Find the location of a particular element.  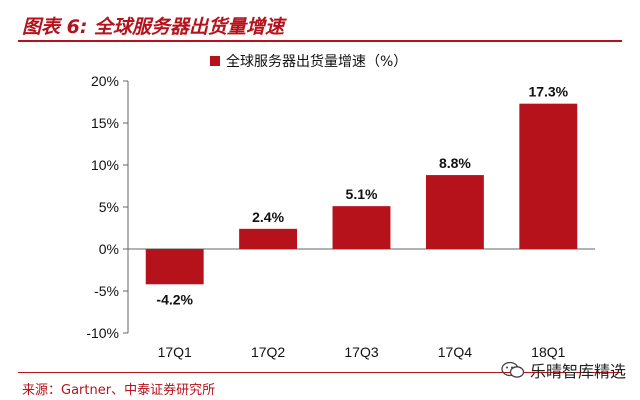

legend-label: 全球服务器出货量增速（%） is located at coordinates (317, 62).